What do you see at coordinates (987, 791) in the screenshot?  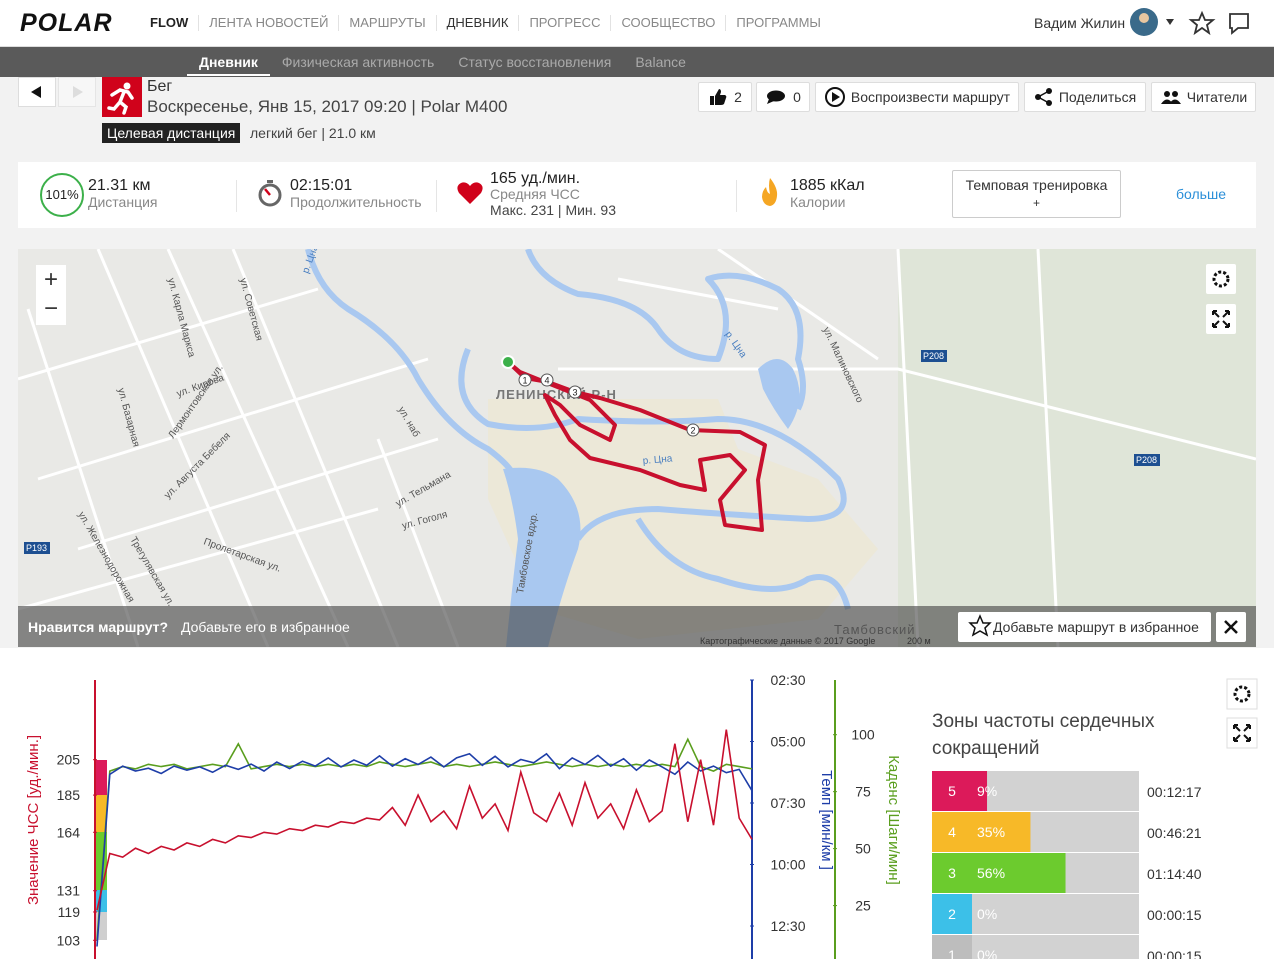 I see `zone-percent: 9%` at bounding box center [987, 791].